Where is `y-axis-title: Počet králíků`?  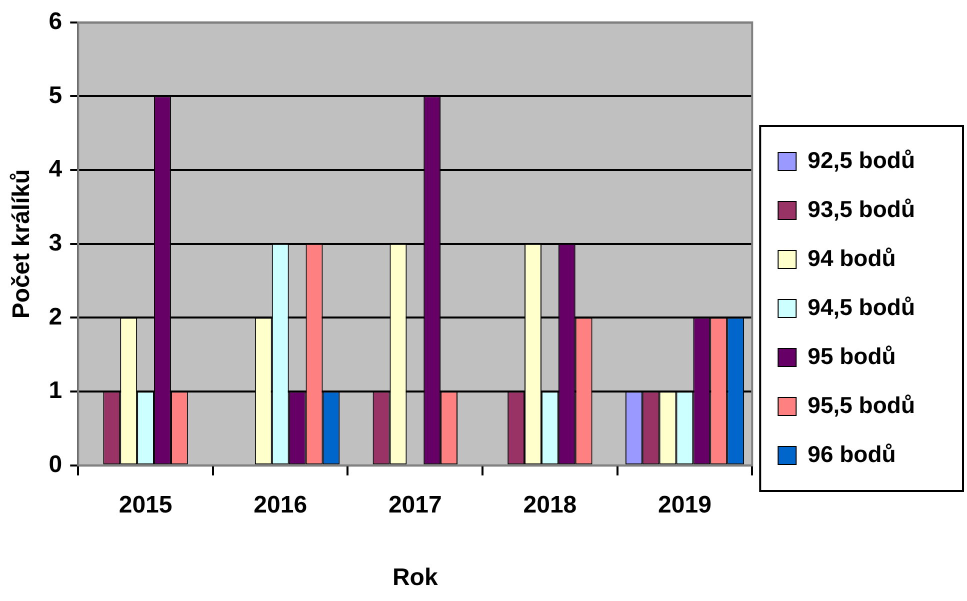
y-axis-title: Počet králíků is located at coordinates (22, 244).